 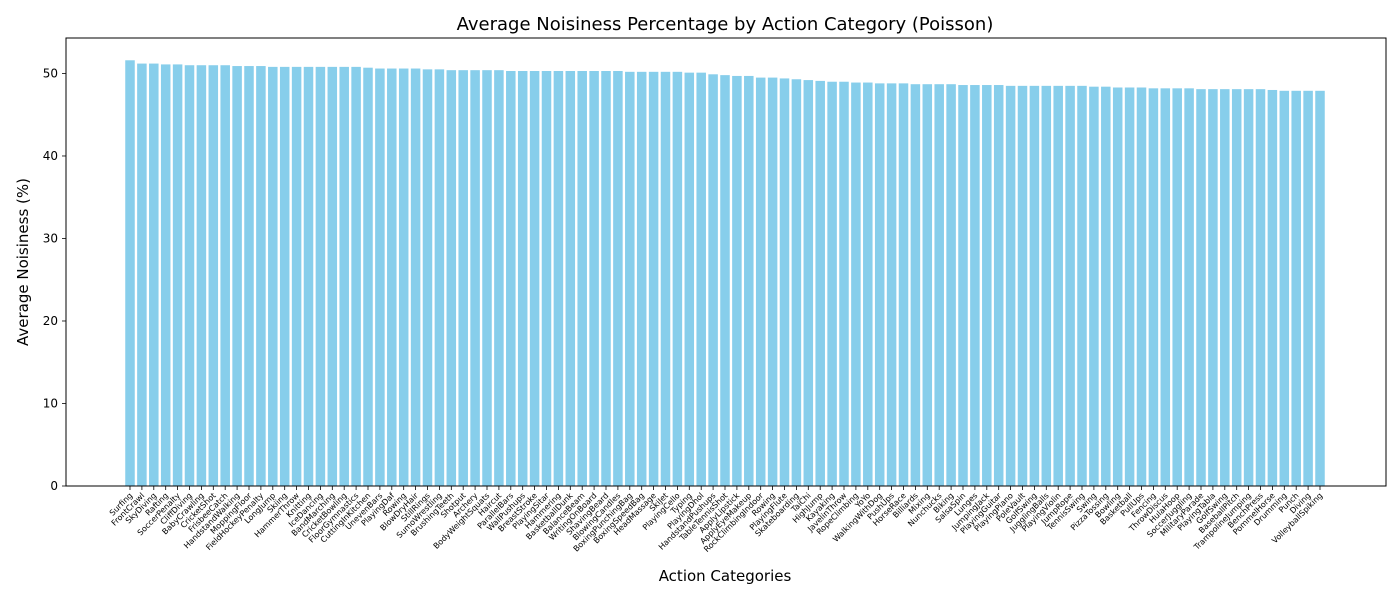 What do you see at coordinates (50, 73) in the screenshot?
I see `y-tick-label-50: 50` at bounding box center [50, 73].